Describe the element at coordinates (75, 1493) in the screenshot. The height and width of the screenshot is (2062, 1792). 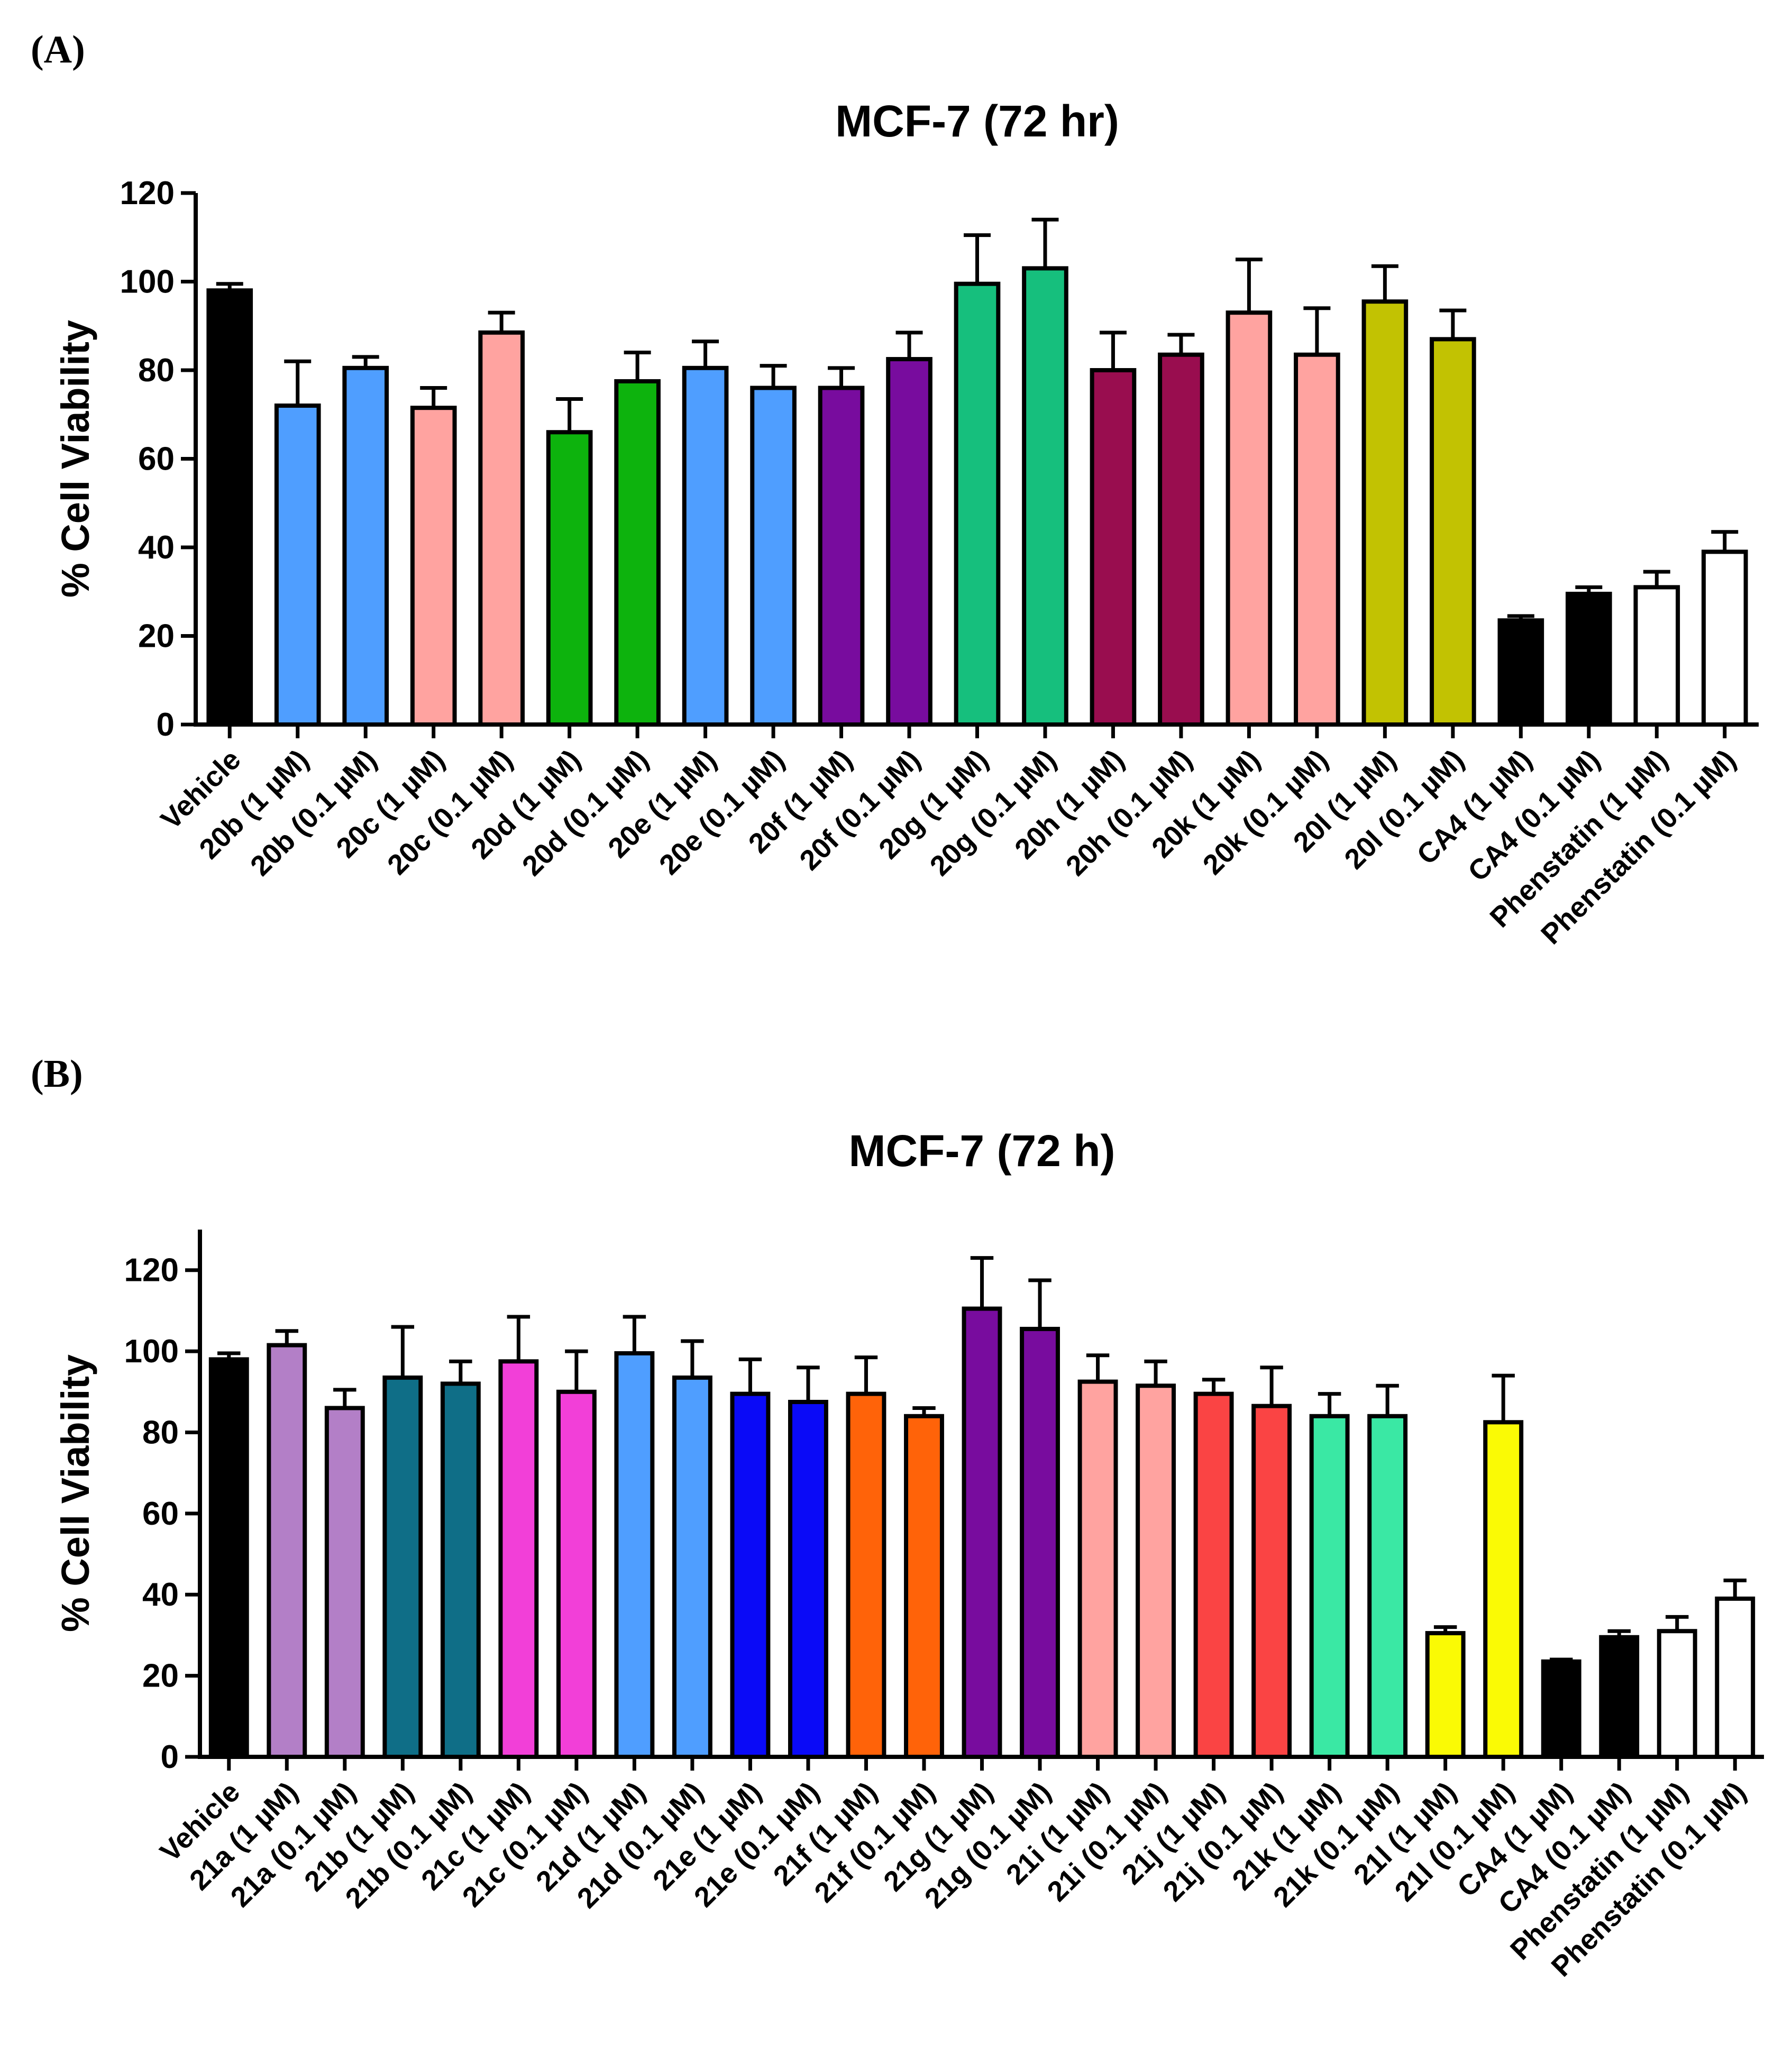
I see `chart-b-y-axis-label: % Cell Viability` at that location.